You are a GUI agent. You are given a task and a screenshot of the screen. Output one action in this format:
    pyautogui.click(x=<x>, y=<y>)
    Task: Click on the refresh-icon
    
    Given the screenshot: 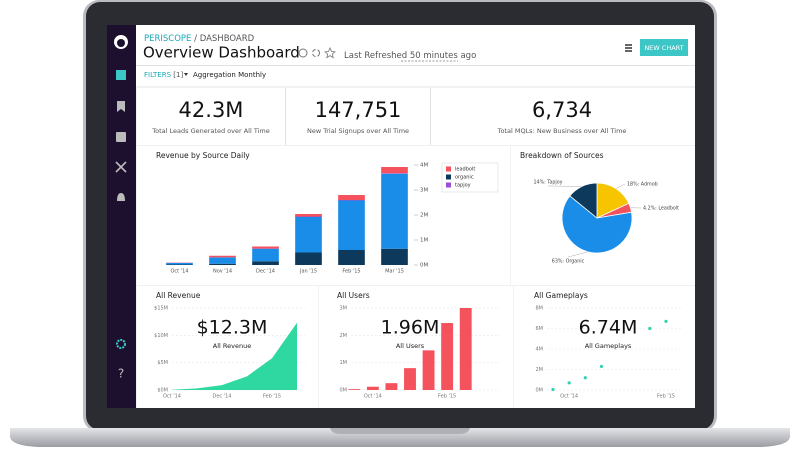 What is the action you would take?
    pyautogui.click(x=316, y=53)
    